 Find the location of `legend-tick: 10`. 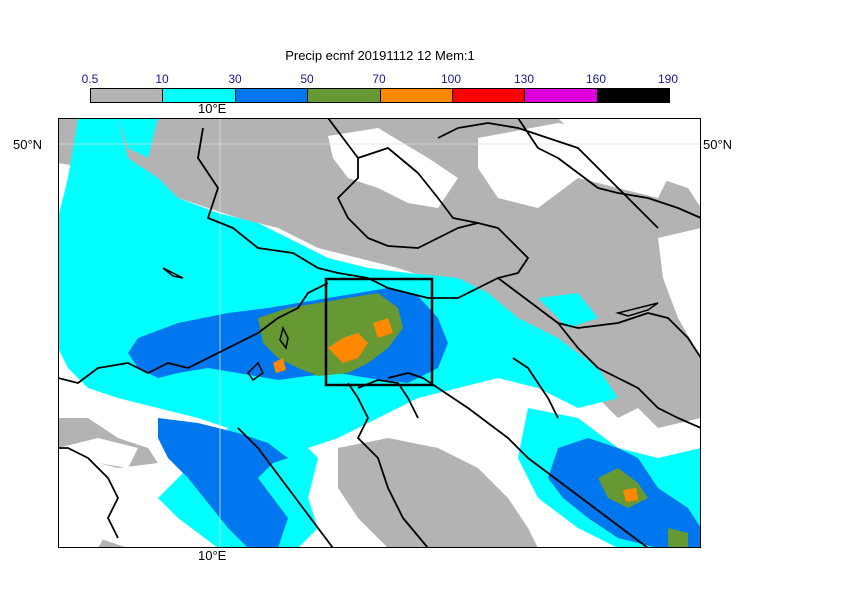

legend-tick: 10 is located at coordinates (162, 79).